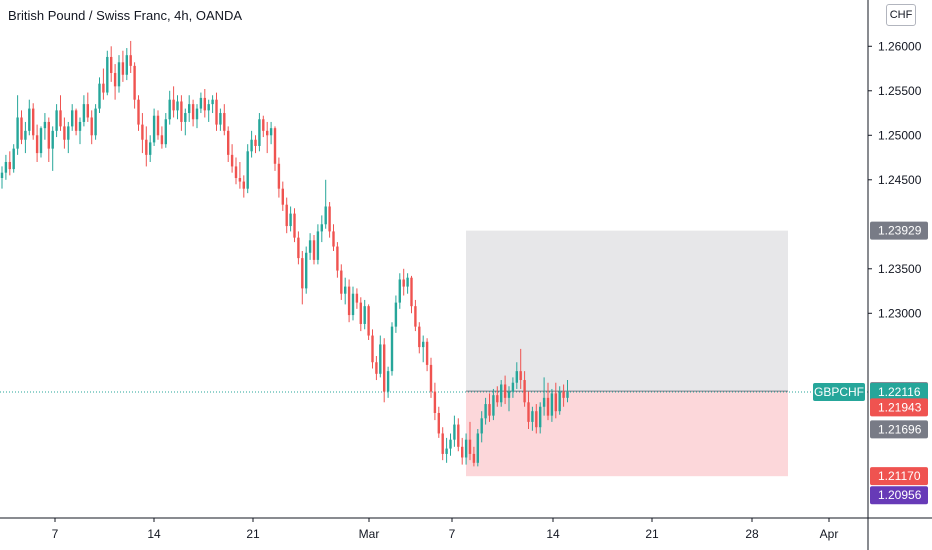 This screenshot has height=550, width=932. Describe the element at coordinates (901, 15) in the screenshot. I see `currency-badge: CHF` at that location.